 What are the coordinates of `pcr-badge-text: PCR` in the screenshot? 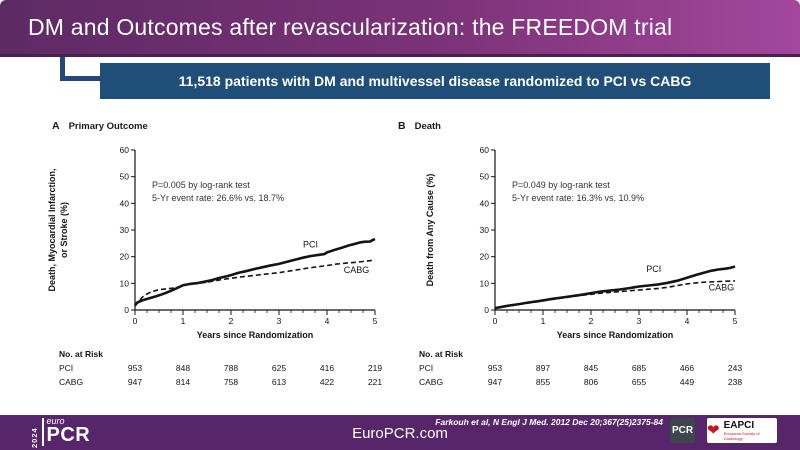 It's located at (682, 430).